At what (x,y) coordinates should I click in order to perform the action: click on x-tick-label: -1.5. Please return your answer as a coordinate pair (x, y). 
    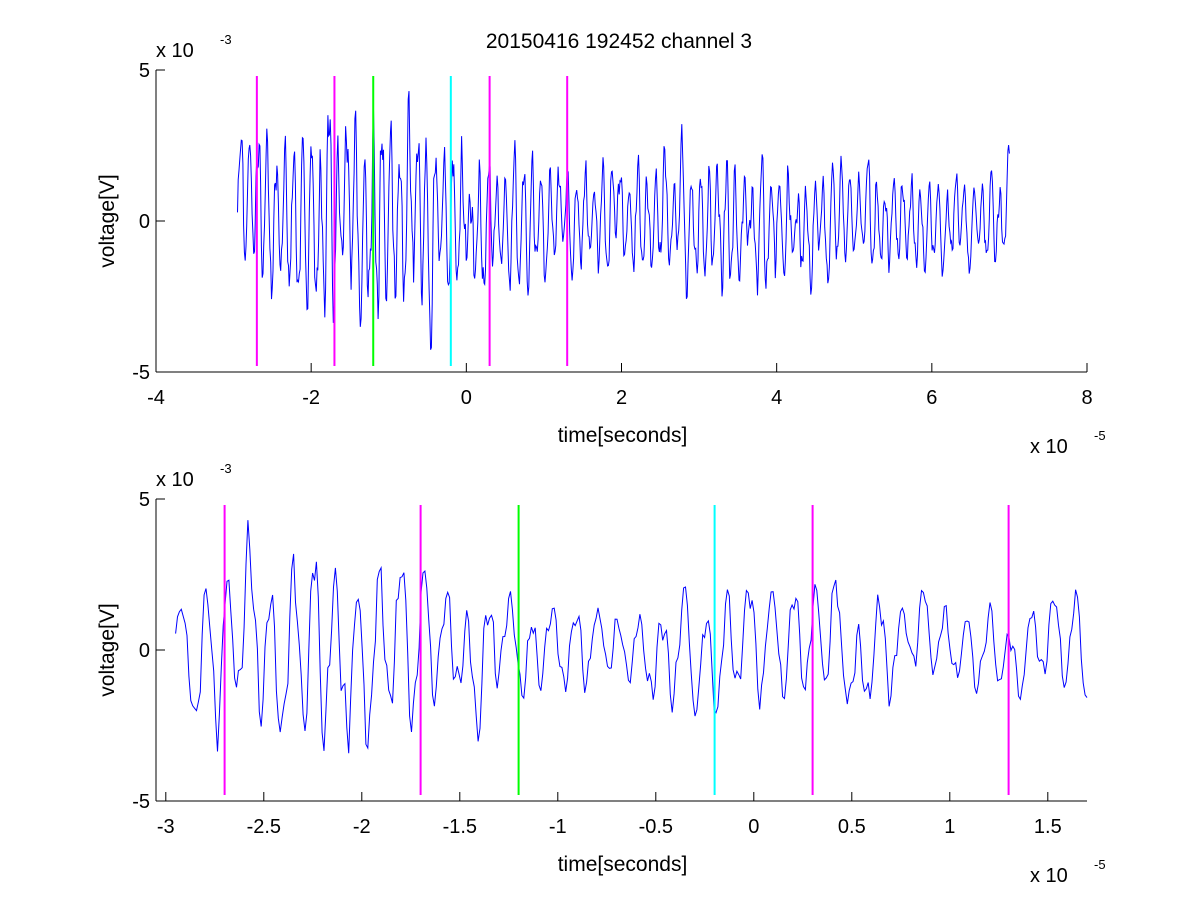
    Looking at the image, I should click on (460, 827).